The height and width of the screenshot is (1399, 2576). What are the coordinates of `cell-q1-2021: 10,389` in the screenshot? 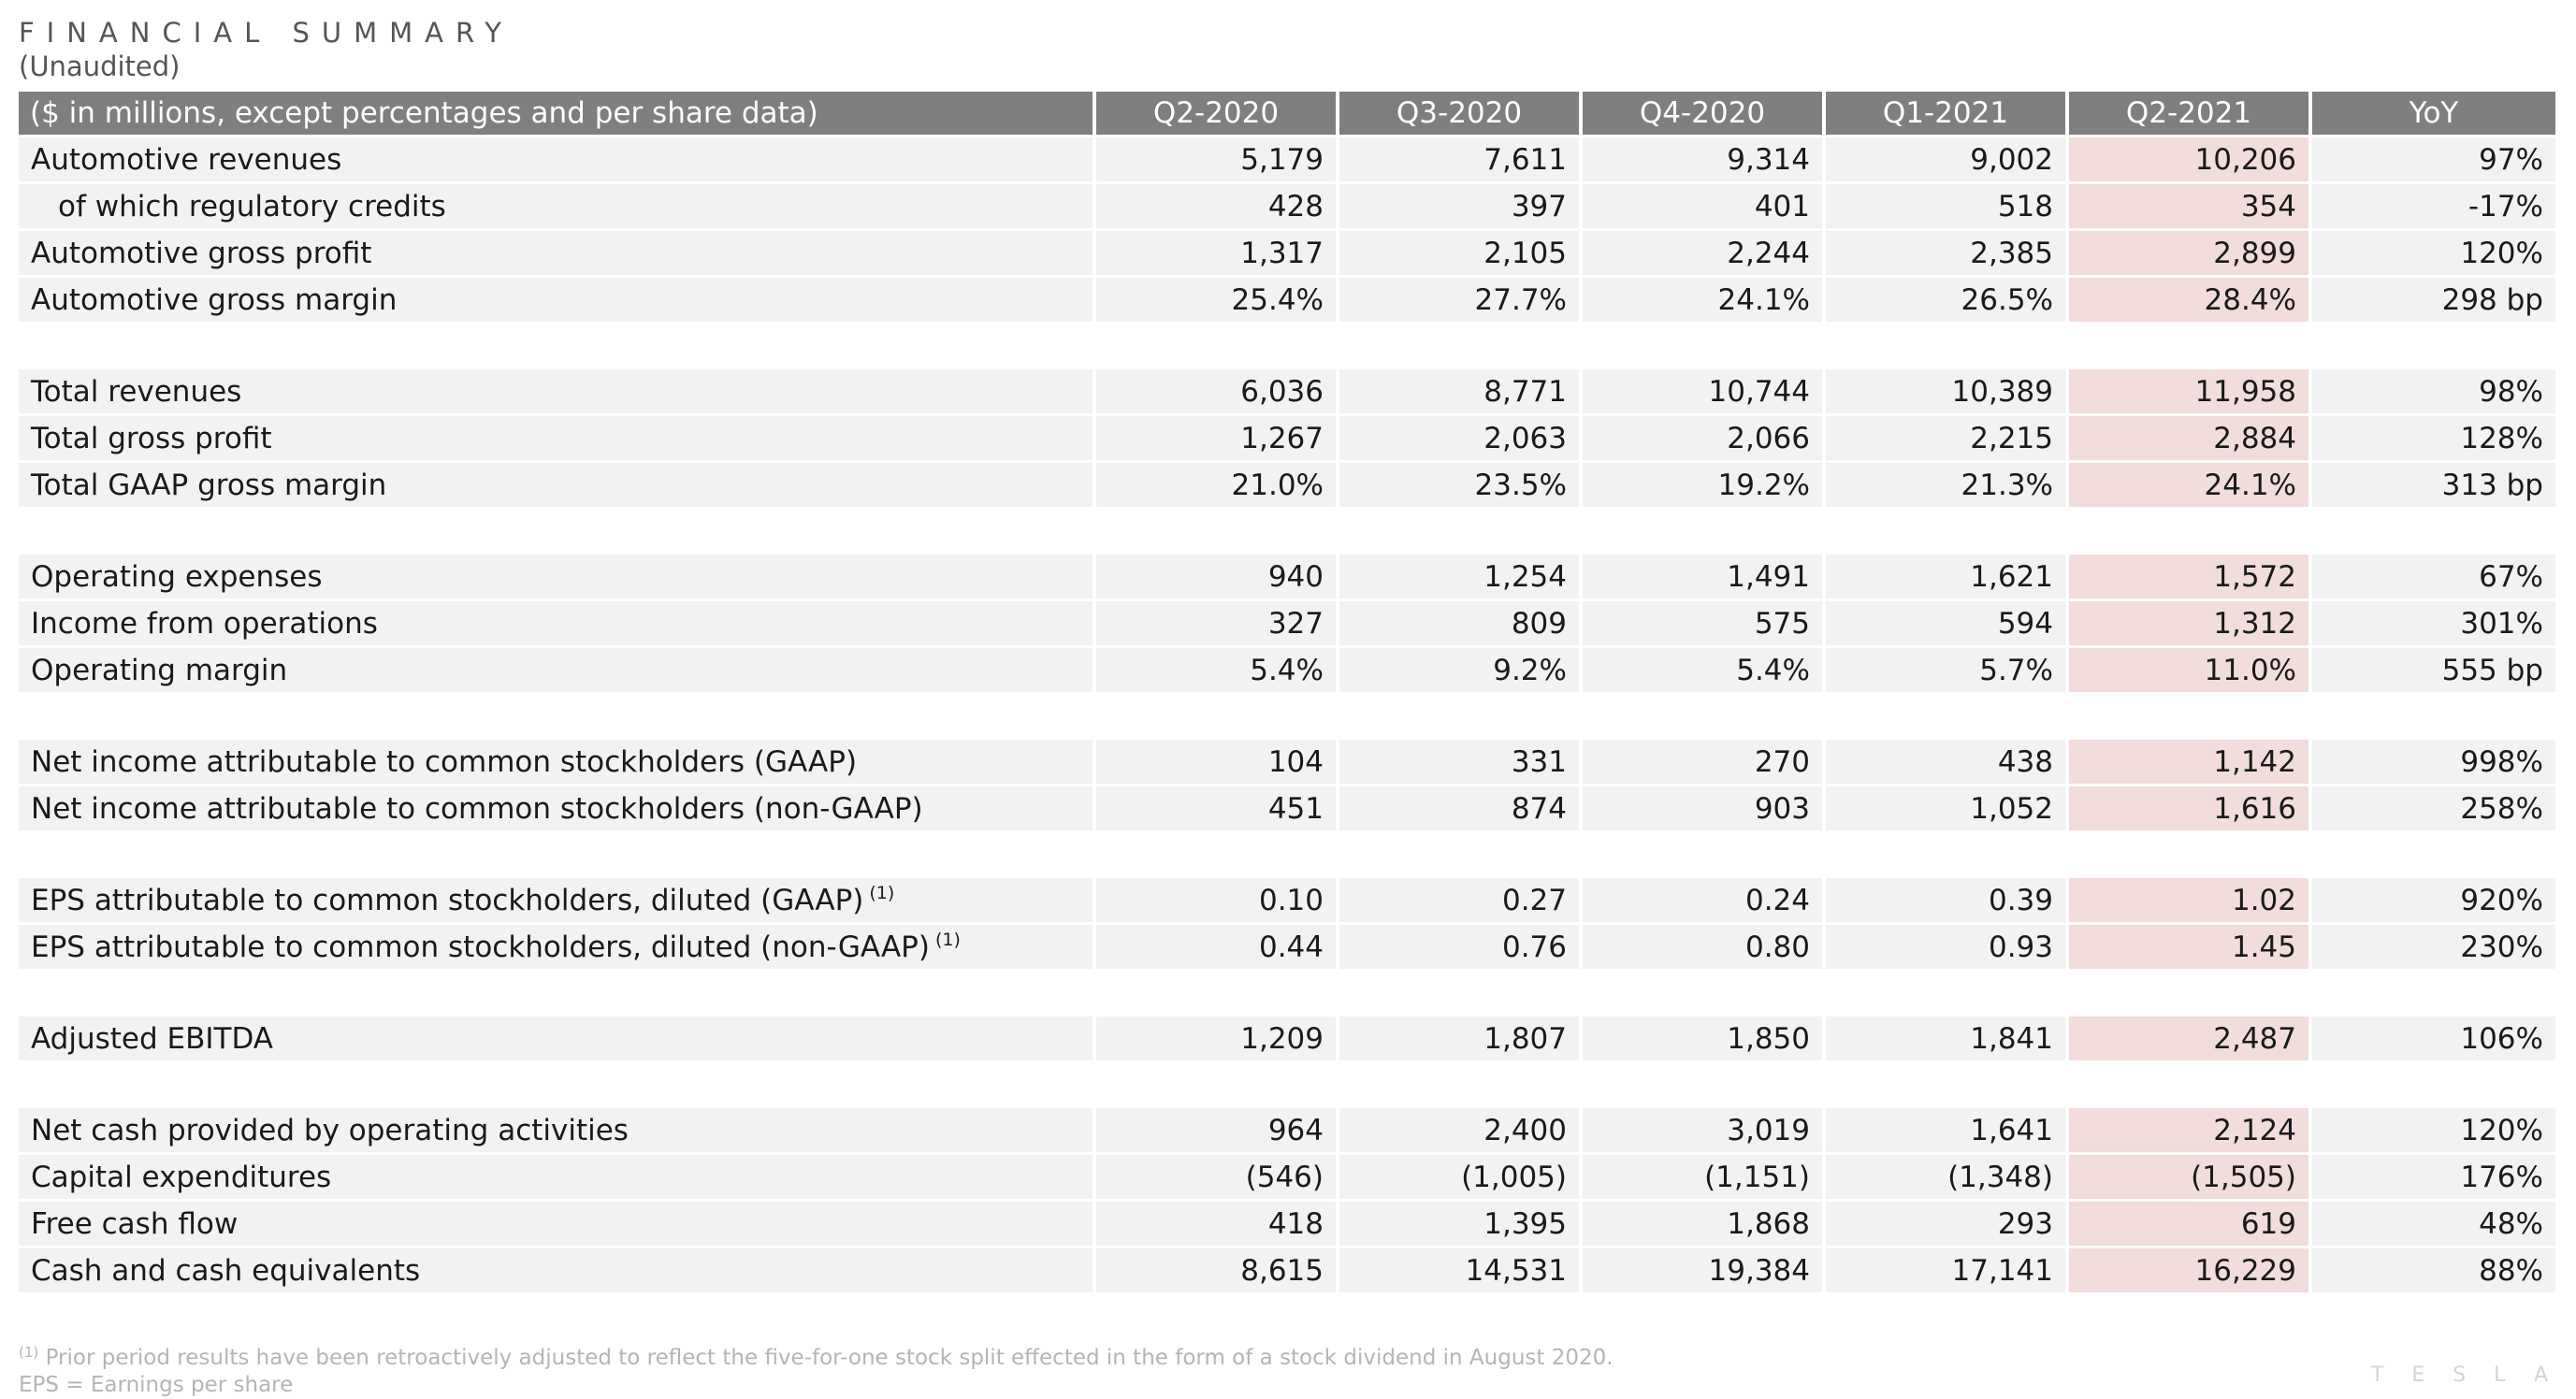 It's located at (1947, 390).